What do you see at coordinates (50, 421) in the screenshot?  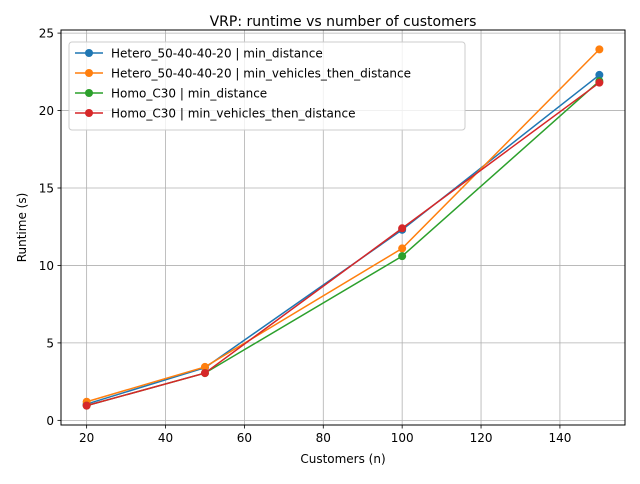 I see `y-tick-label: 0` at bounding box center [50, 421].